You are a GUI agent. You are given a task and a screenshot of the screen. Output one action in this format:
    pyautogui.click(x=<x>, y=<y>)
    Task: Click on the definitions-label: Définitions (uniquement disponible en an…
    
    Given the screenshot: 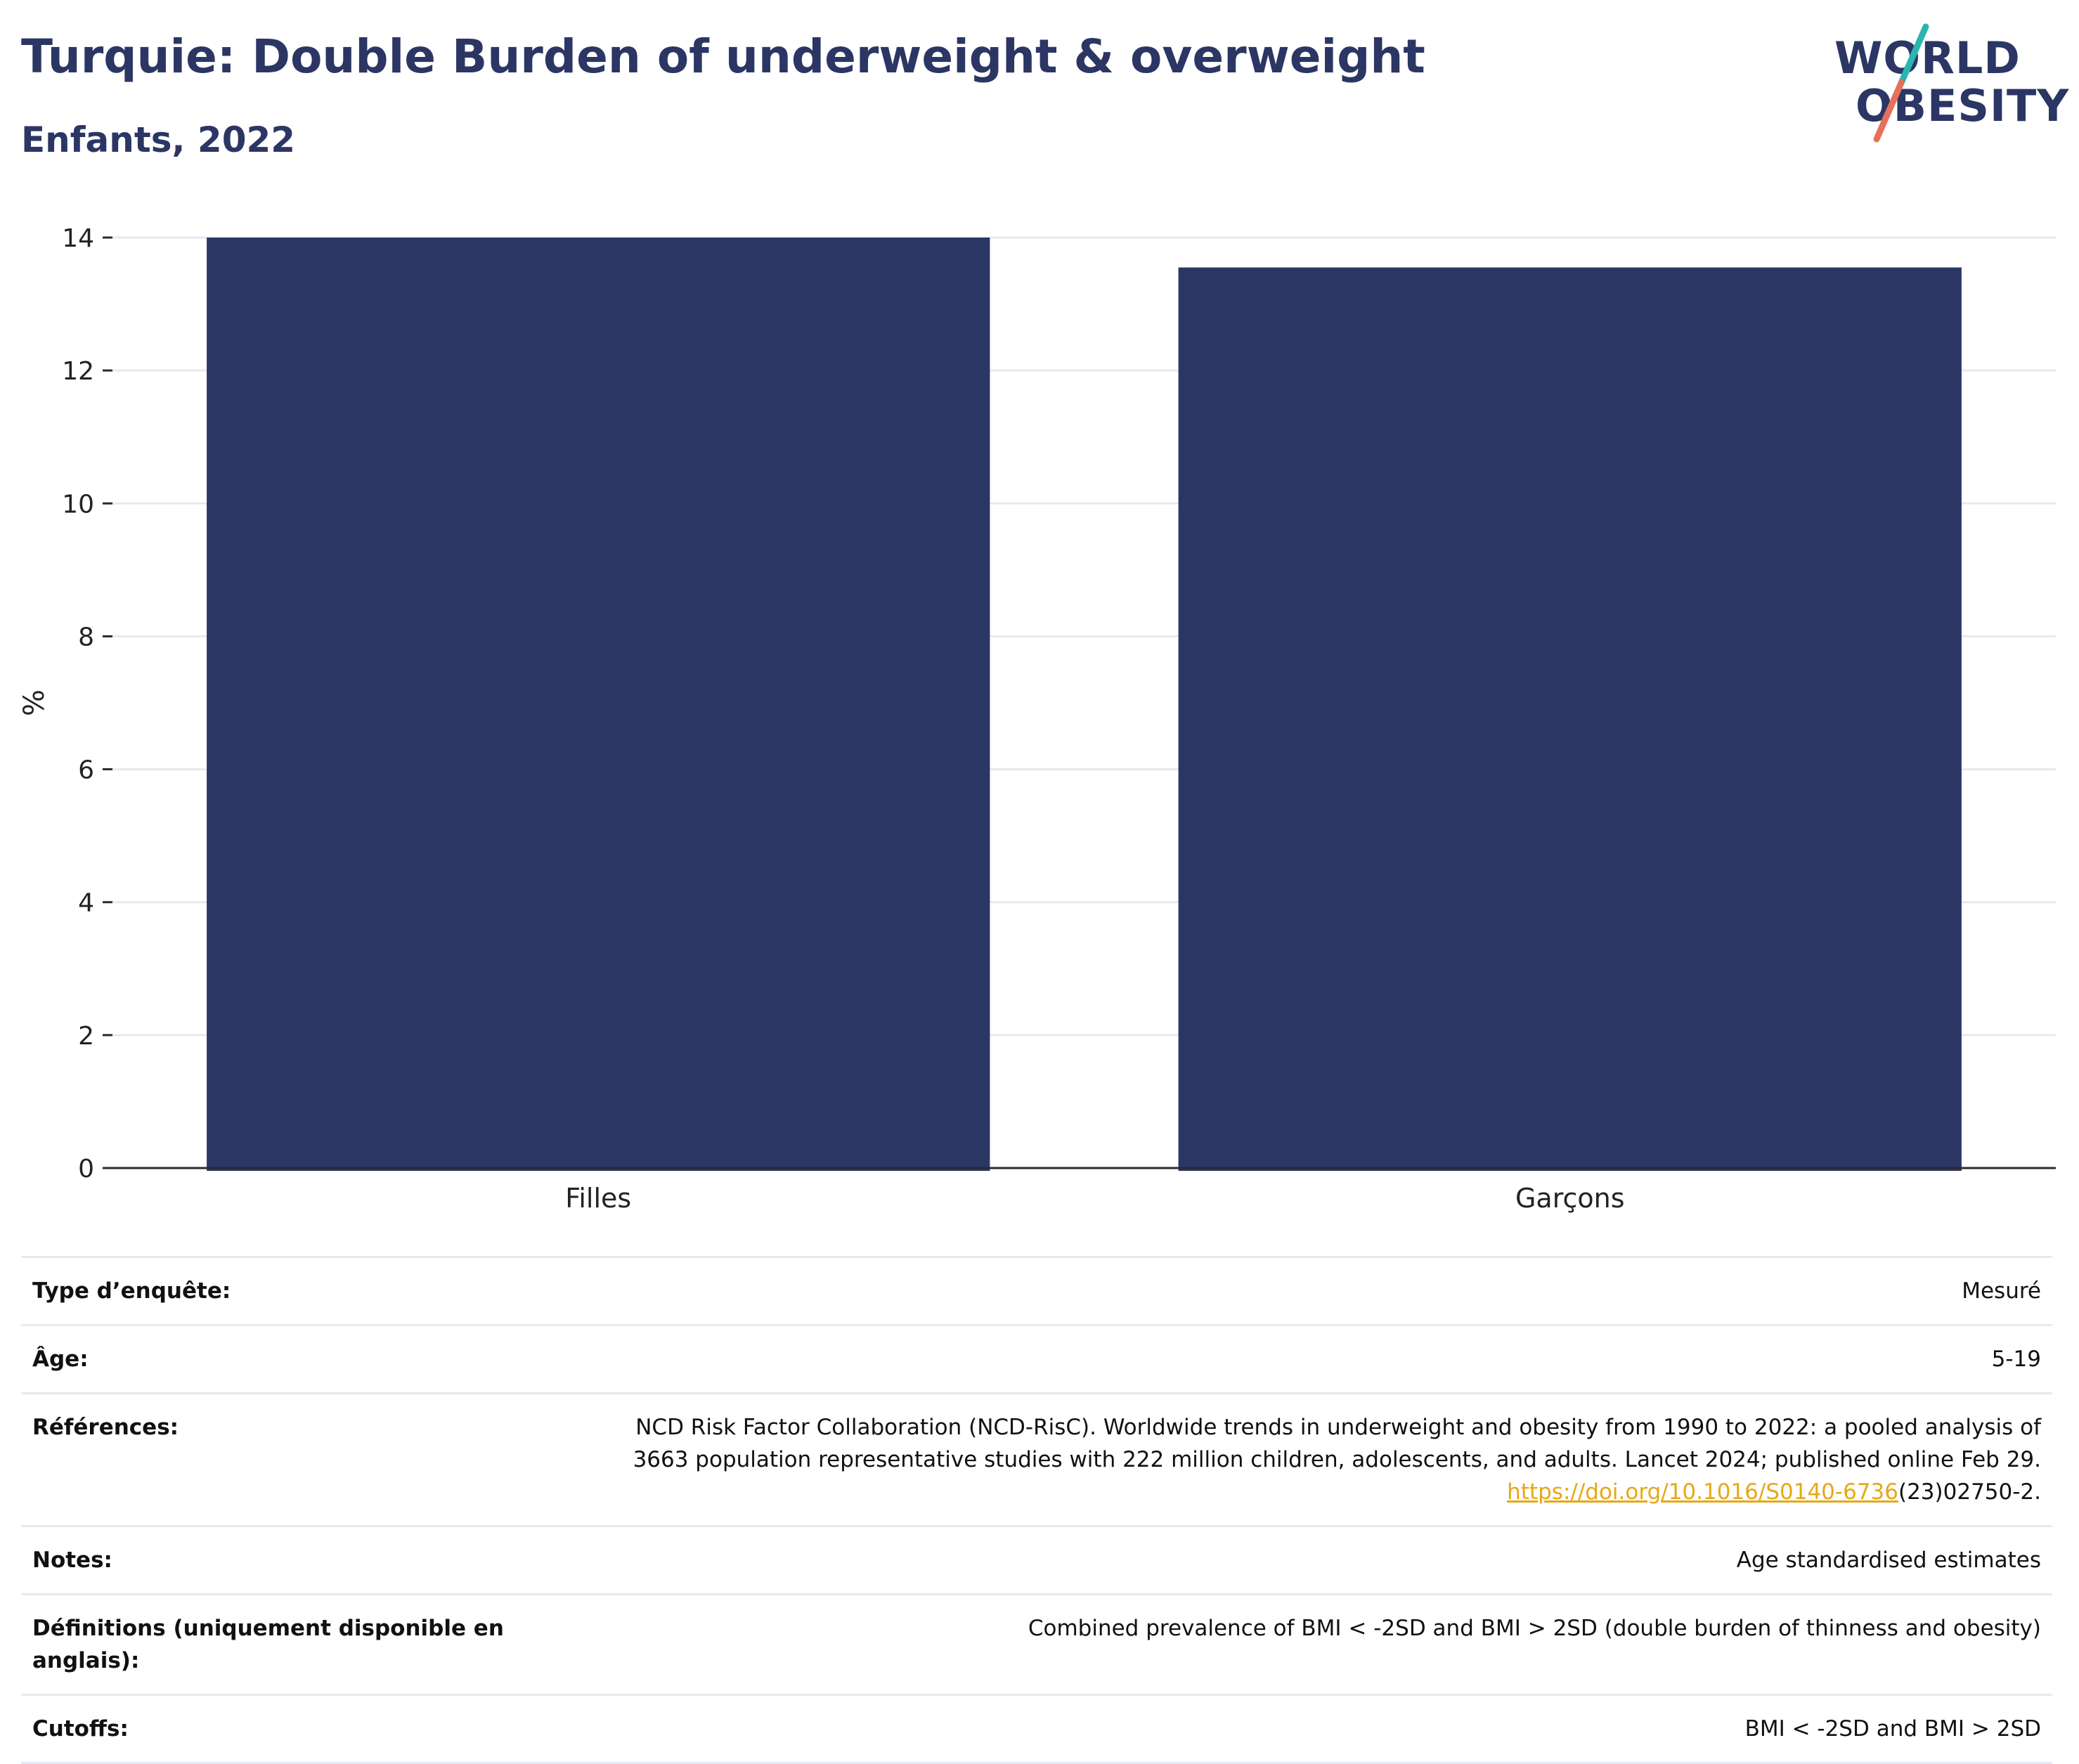 What is the action you would take?
    pyautogui.click(x=271, y=1644)
    